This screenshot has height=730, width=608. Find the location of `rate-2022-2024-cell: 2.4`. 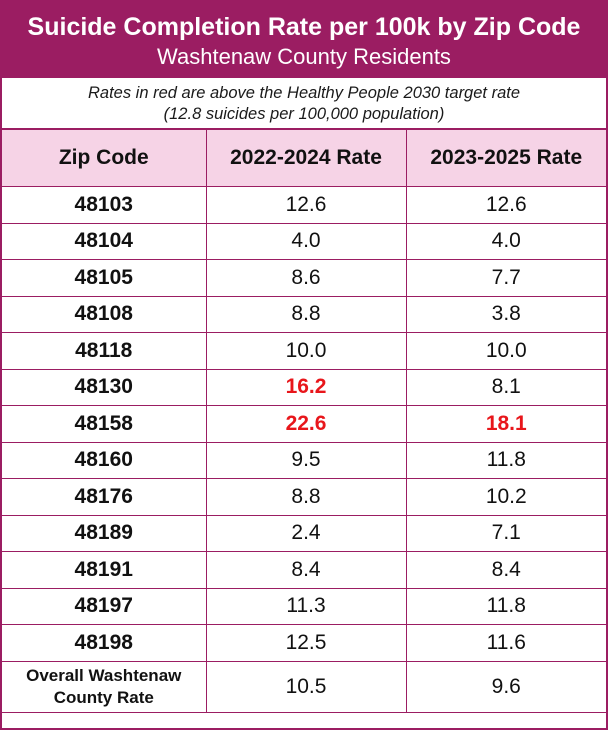

rate-2022-2024-cell: 2.4 is located at coordinates (306, 533).